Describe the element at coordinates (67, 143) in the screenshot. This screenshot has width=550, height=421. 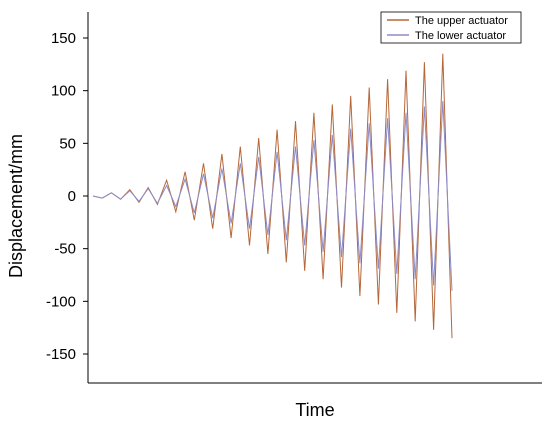
I see `y-tick-label: 50` at that location.